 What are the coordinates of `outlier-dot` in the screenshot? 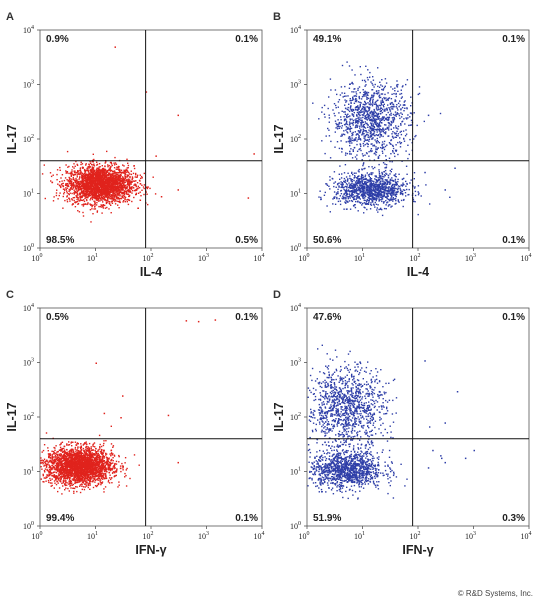 It's located at (161, 197).